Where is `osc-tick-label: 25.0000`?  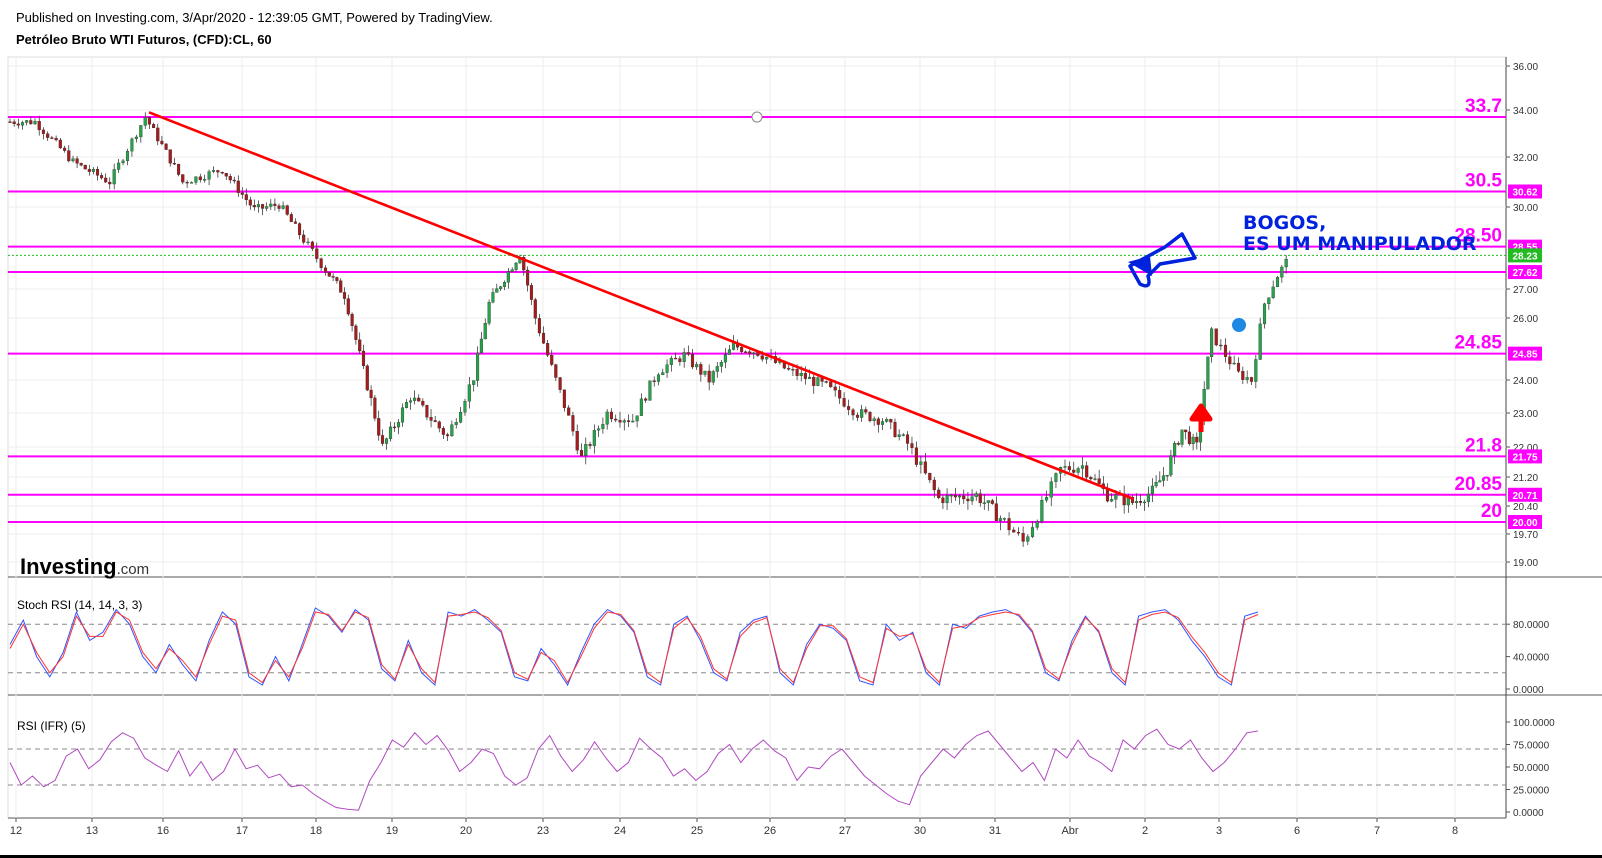
osc-tick-label: 25.0000 is located at coordinates (1531, 791).